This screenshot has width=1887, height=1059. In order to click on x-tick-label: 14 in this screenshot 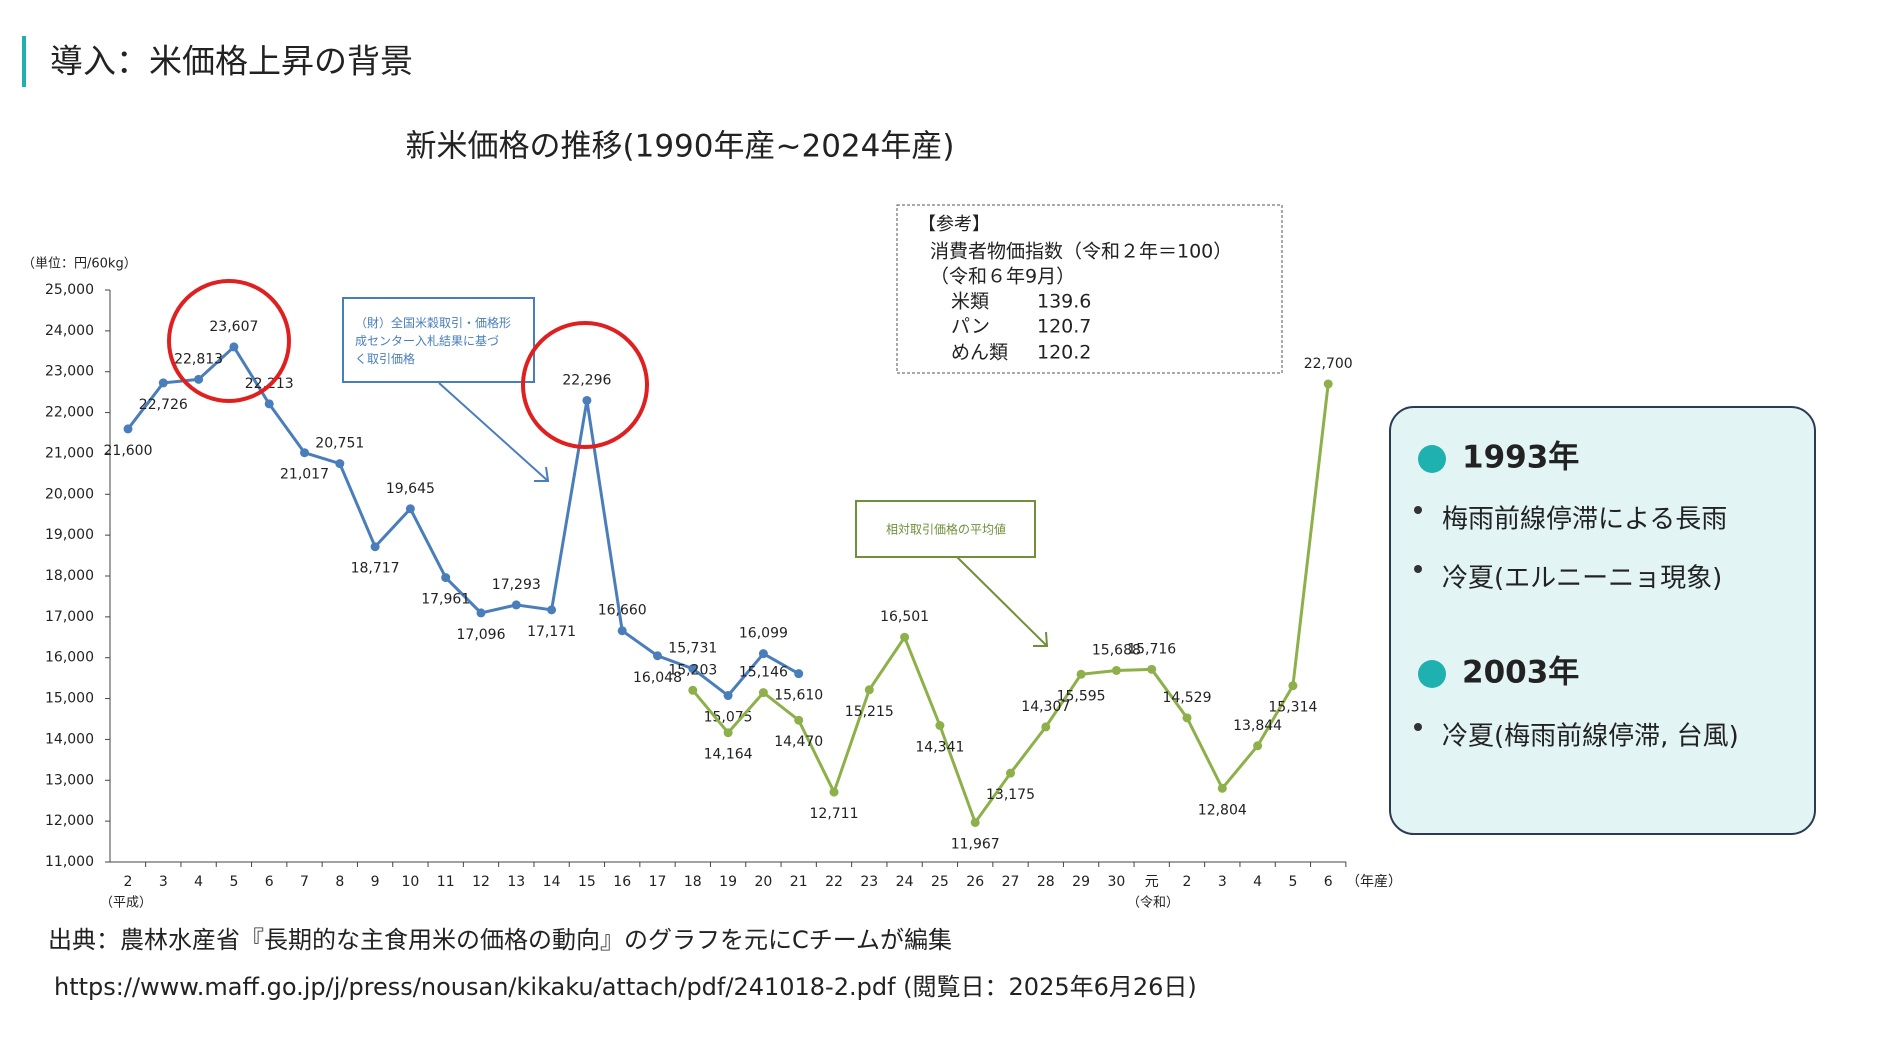, I will do `click(552, 882)`.